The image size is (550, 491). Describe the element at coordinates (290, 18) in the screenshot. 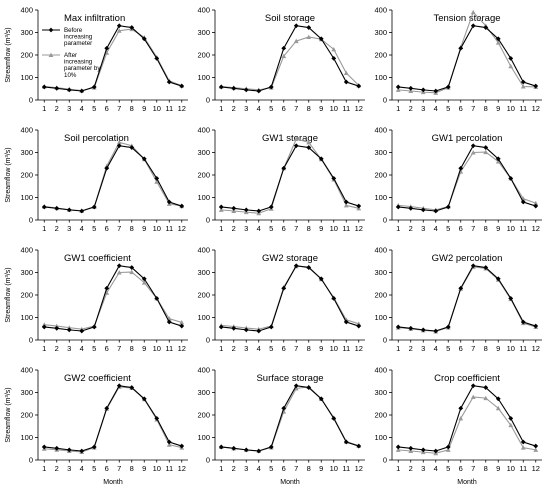

I see `chart-title: Soil storage` at that location.